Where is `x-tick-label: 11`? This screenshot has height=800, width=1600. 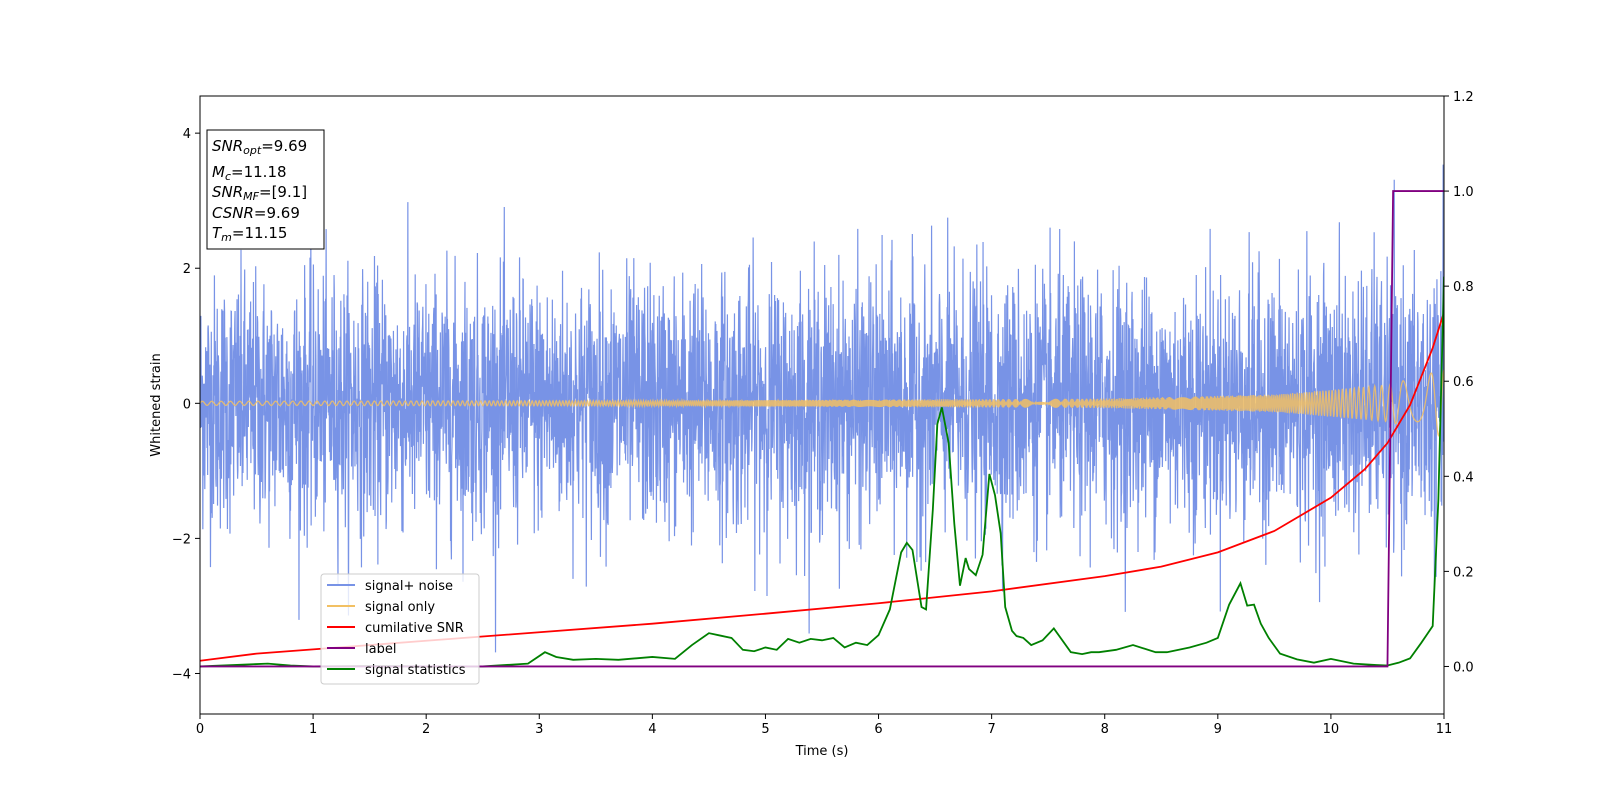
x-tick-label: 11 is located at coordinates (1444, 729).